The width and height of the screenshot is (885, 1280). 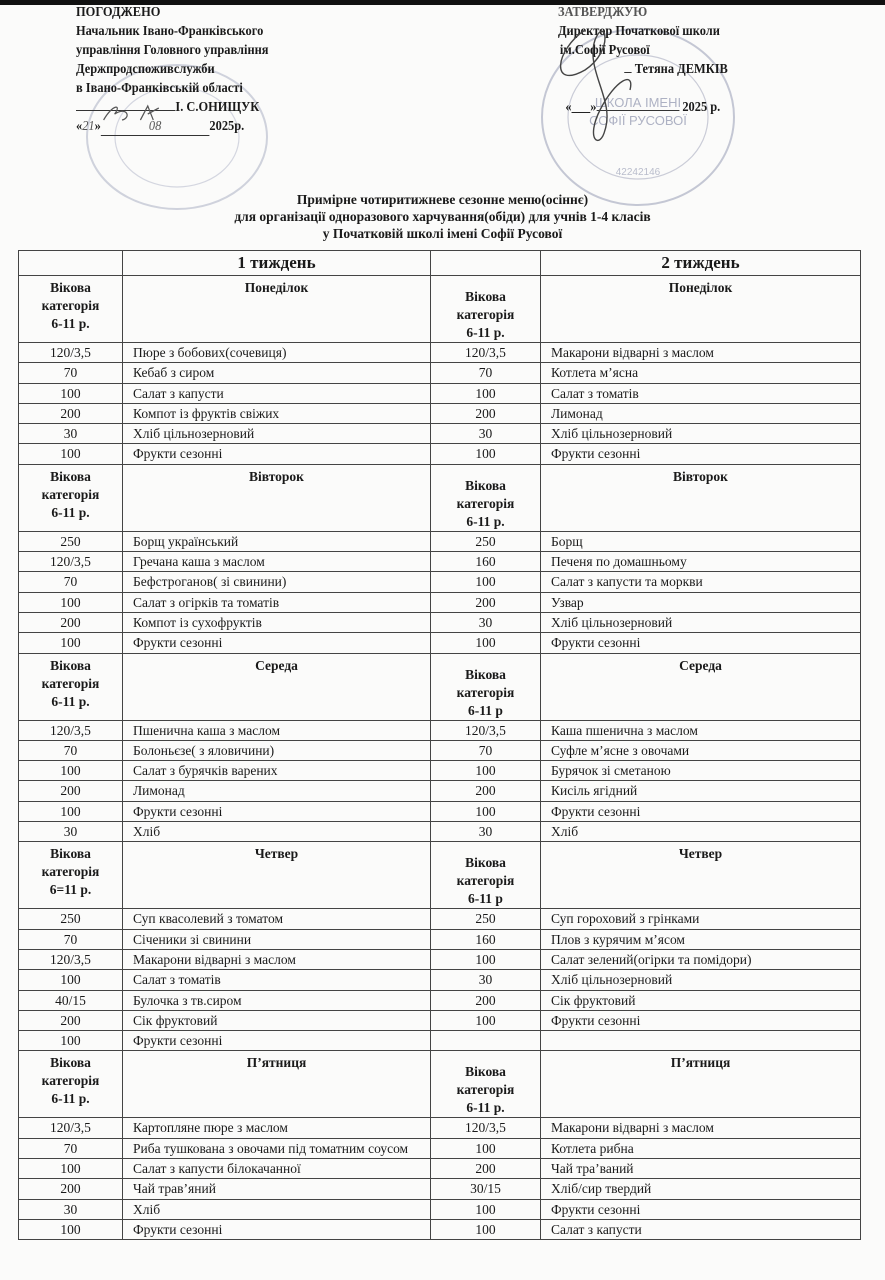 What do you see at coordinates (276, 1128) in the screenshot?
I see `dish-week-1: Картопляне пюре з маслом` at bounding box center [276, 1128].